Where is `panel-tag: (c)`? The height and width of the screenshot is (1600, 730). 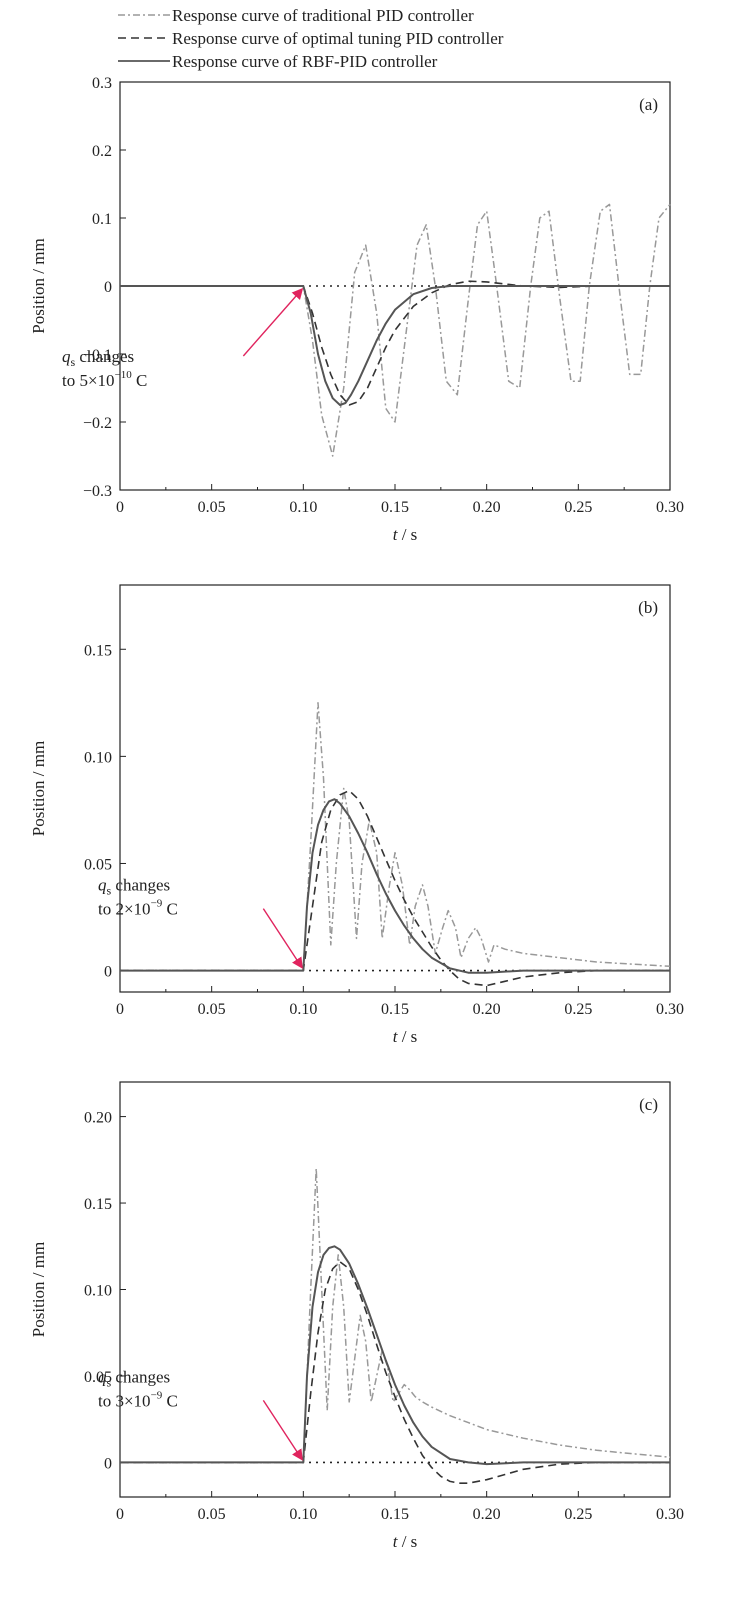
panel-tag: (c) is located at coordinates (648, 1104).